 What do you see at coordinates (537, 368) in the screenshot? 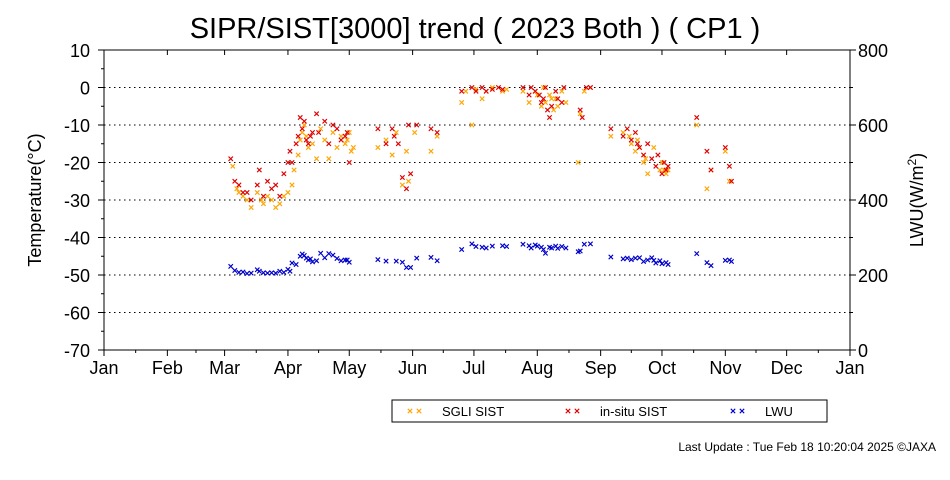
I see `x-tick-label: Aug` at bounding box center [537, 368].